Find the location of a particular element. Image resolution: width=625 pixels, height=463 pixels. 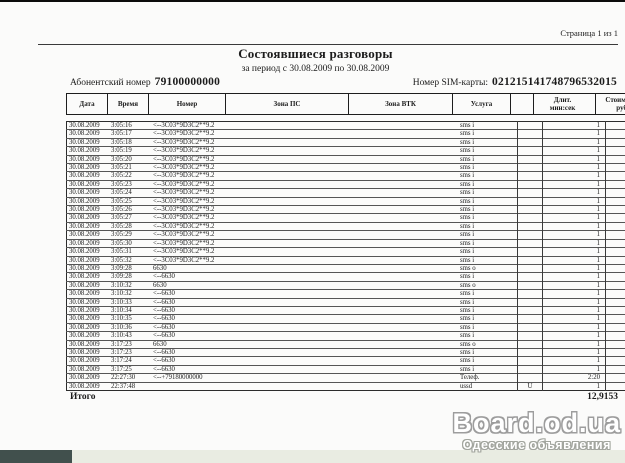

cell-time: 3:10:43 is located at coordinates (130, 336).